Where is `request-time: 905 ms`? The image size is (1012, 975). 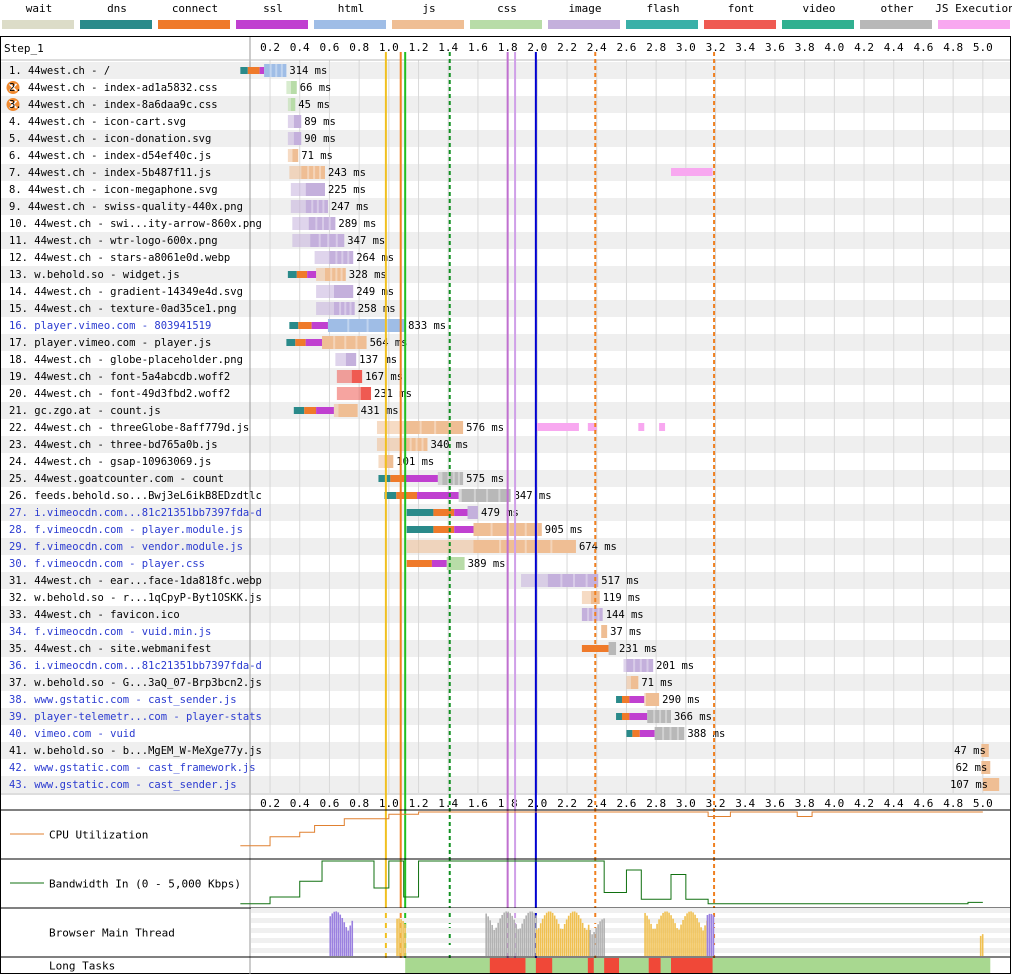 request-time: 905 ms is located at coordinates (564, 530).